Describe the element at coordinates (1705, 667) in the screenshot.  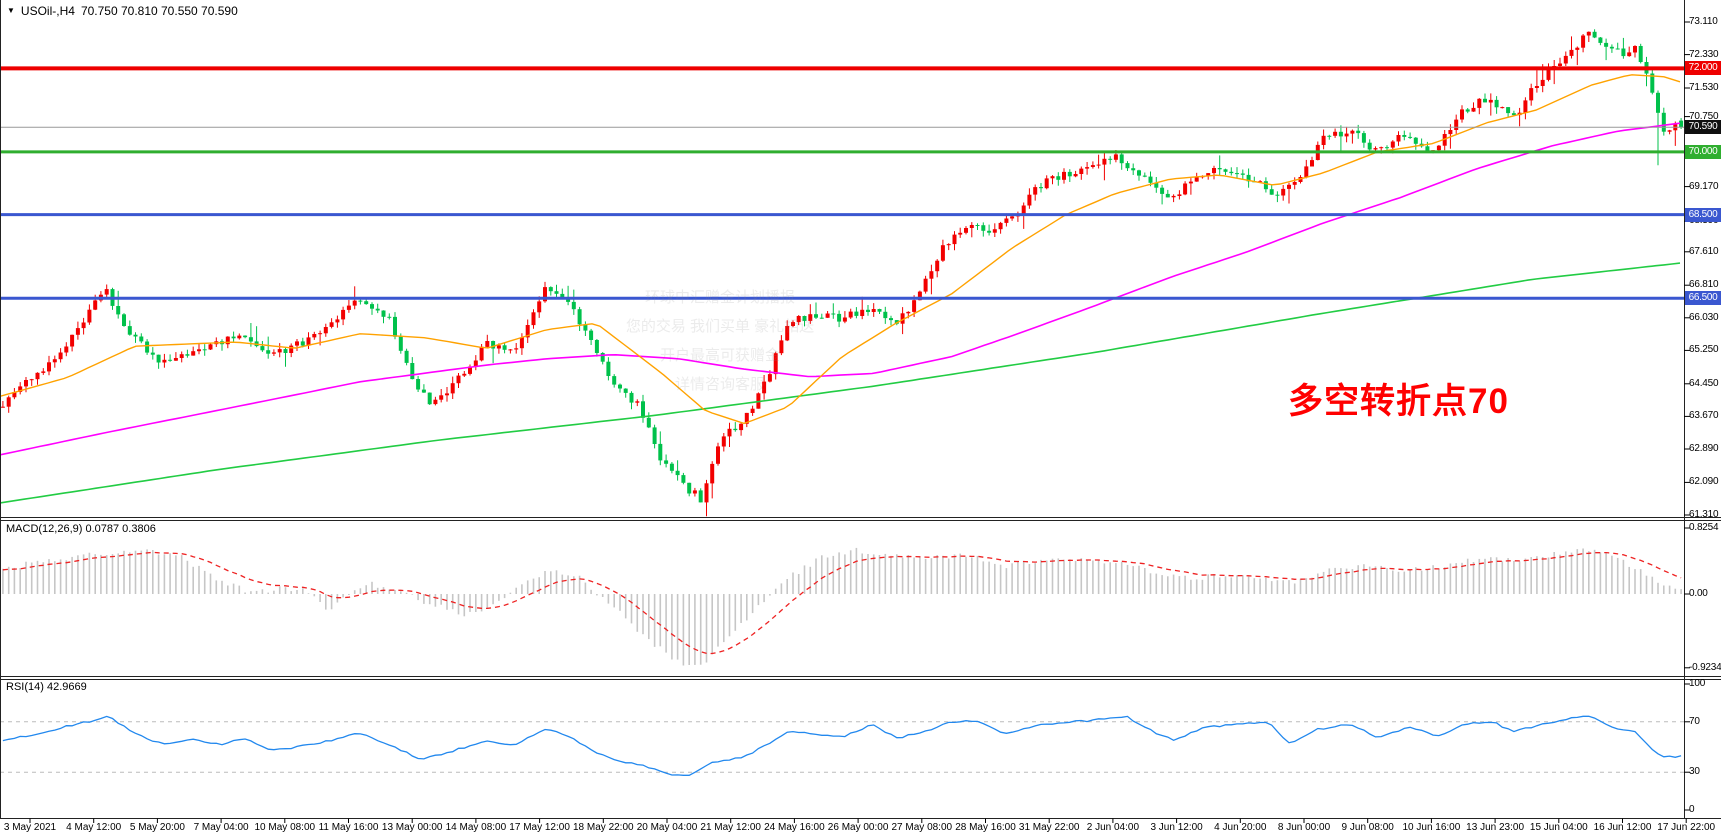
I see `macd-axis-label: -0.9234` at that location.